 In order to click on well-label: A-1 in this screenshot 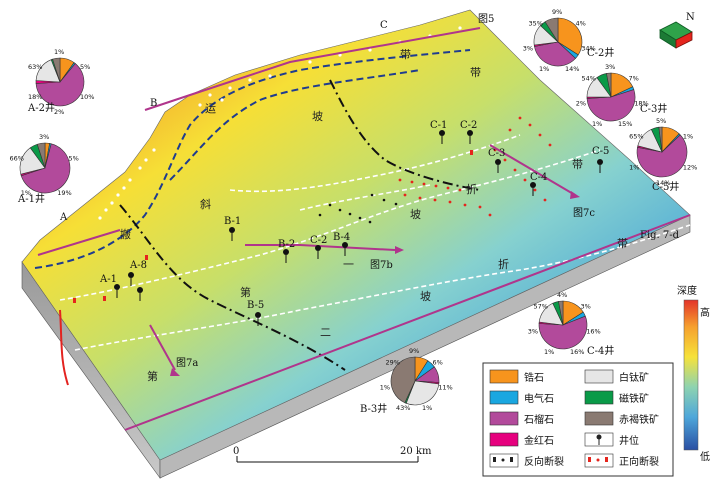, I will do `click(108, 279)`.